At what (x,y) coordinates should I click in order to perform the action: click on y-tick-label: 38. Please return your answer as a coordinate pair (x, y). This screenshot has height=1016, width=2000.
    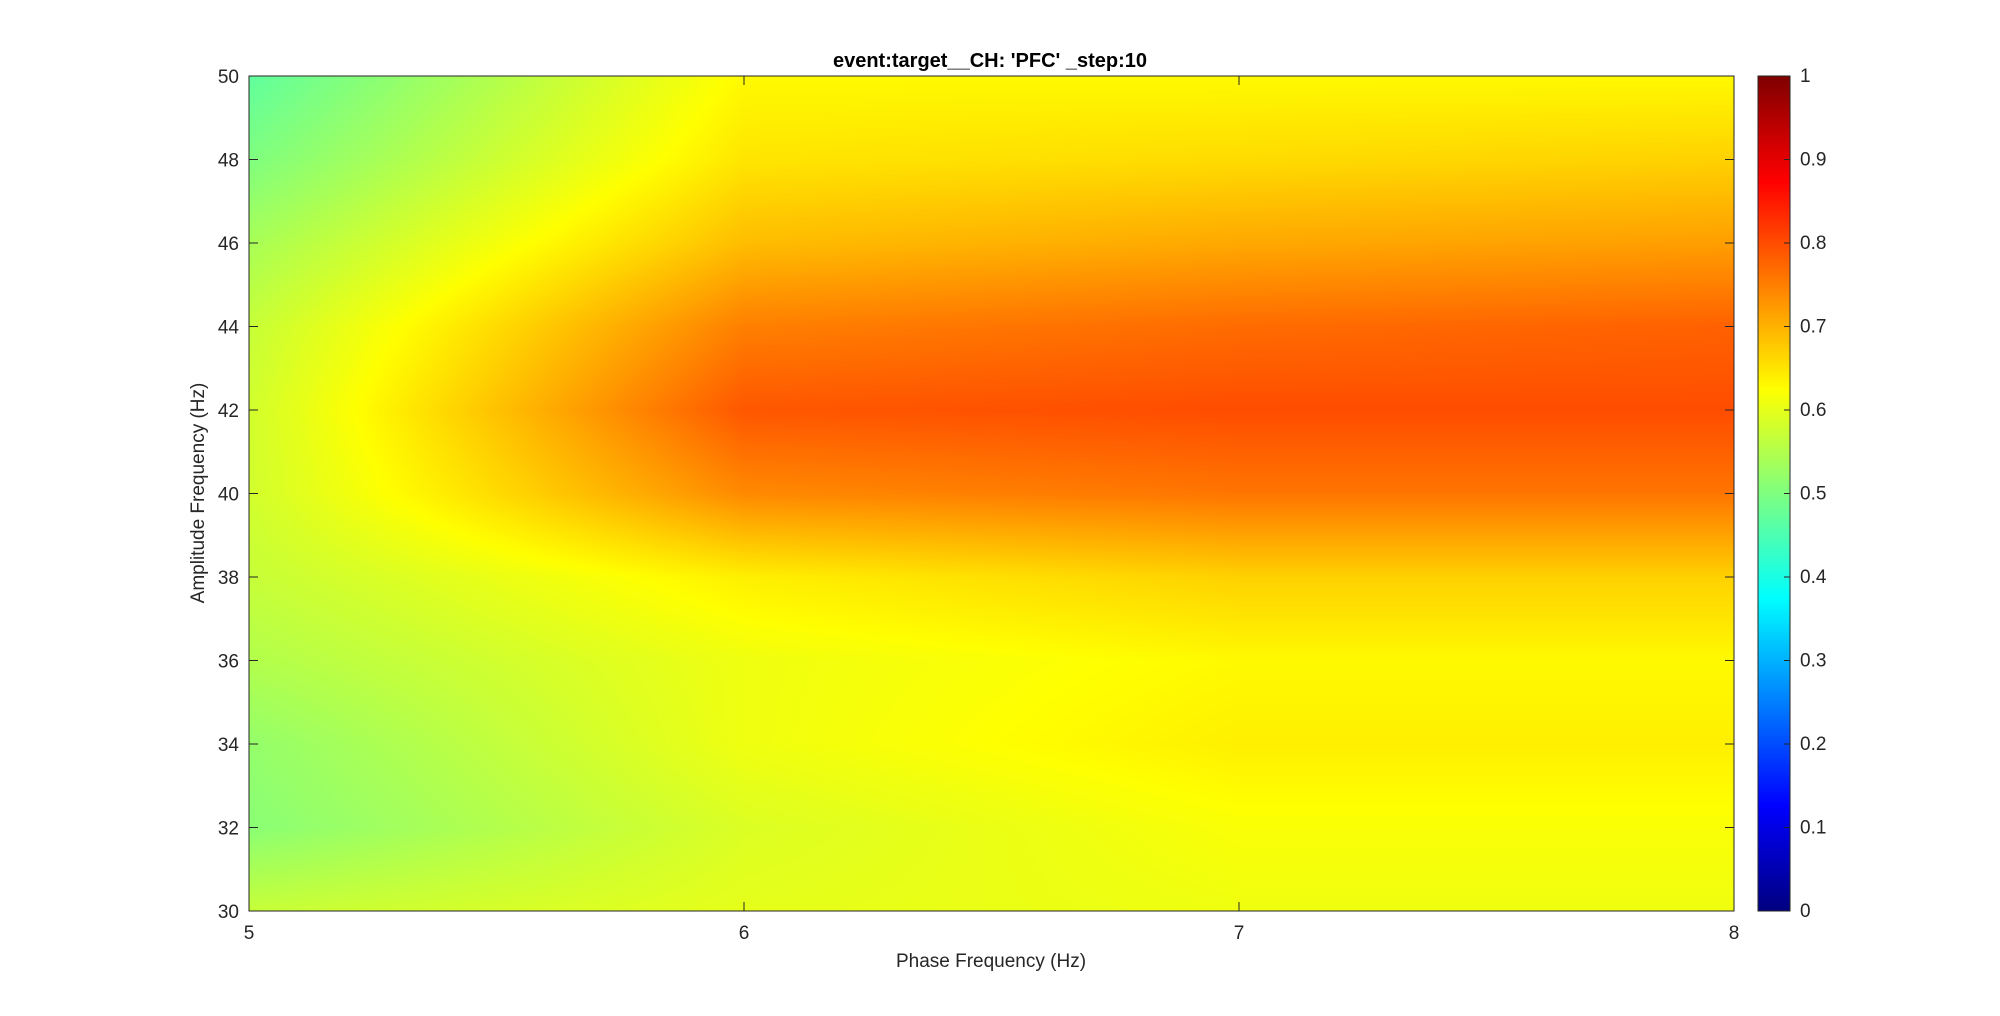
    Looking at the image, I should click on (228, 578).